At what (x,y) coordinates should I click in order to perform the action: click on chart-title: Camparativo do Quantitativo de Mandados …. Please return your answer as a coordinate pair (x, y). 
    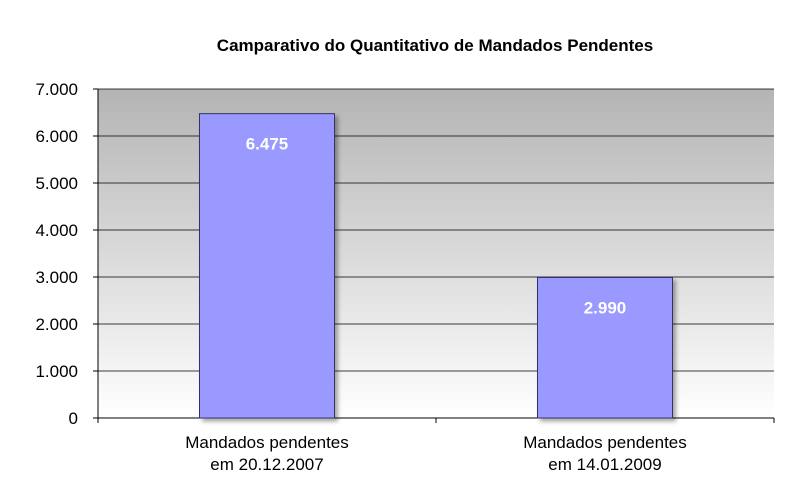
    Looking at the image, I should click on (435, 45).